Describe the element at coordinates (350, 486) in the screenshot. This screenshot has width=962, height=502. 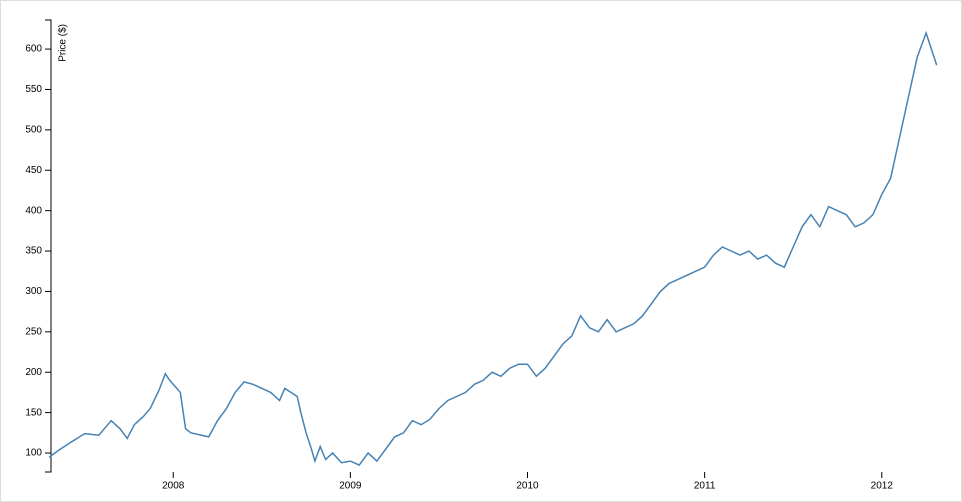
I see `x-tick-label: 2009` at that location.